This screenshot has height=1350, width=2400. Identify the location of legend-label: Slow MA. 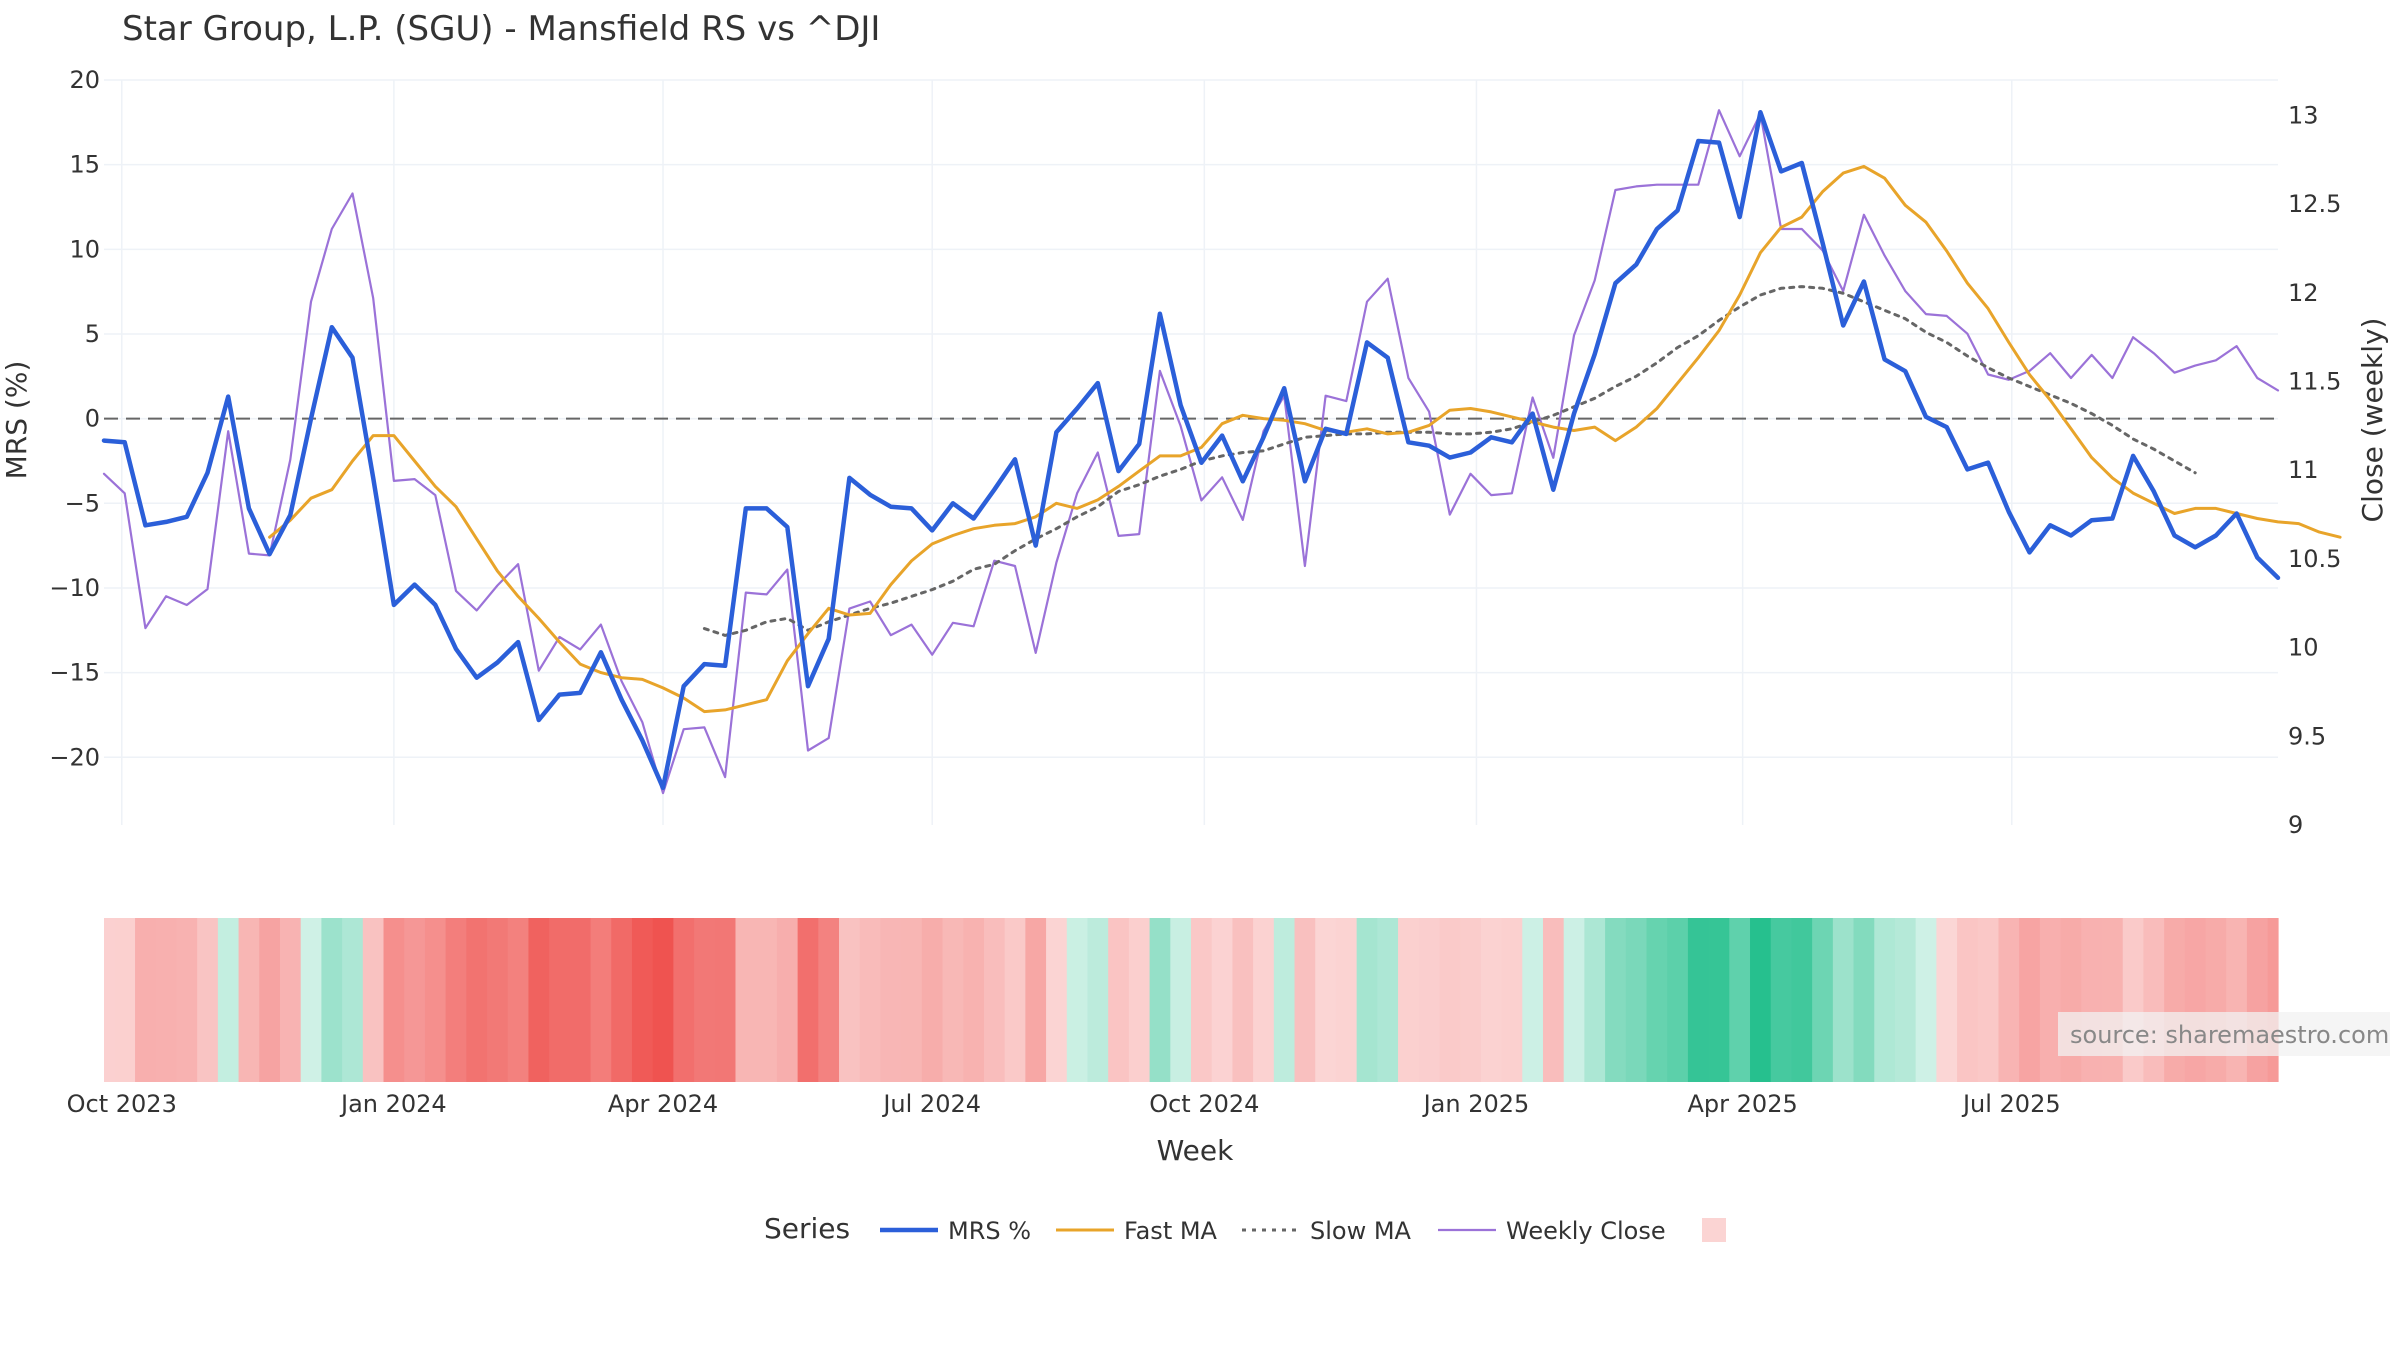
(1361, 1231).